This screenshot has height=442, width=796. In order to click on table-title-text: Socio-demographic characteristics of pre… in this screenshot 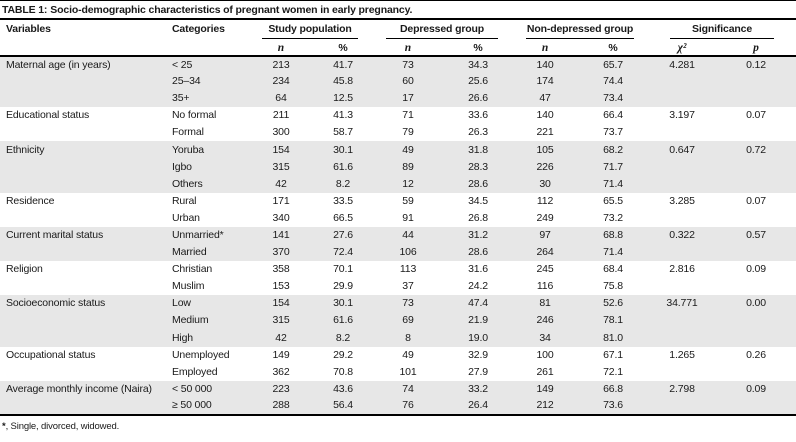, I will do `click(231, 10)`.